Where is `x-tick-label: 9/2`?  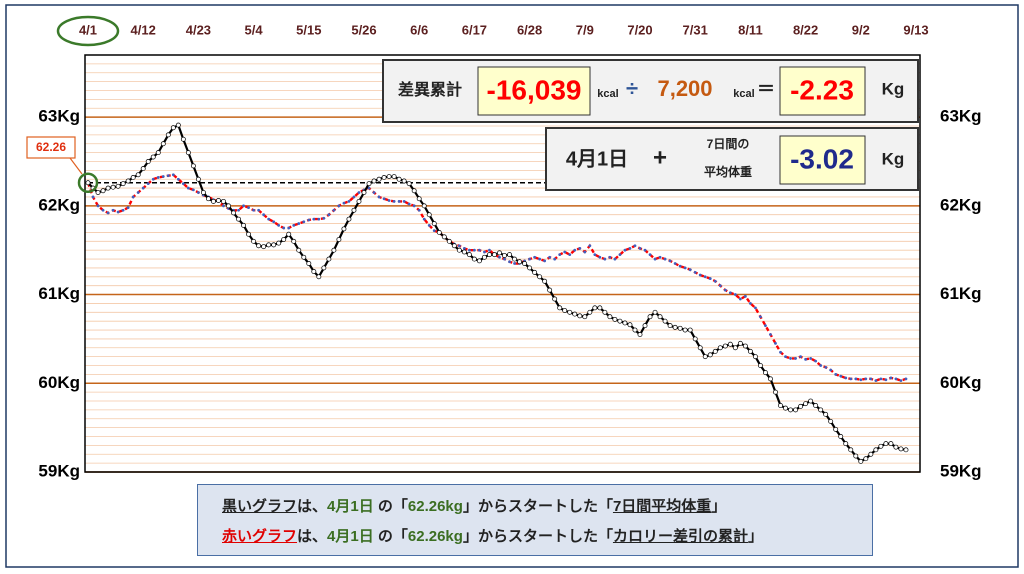
x-tick-label: 9/2 is located at coordinates (861, 29).